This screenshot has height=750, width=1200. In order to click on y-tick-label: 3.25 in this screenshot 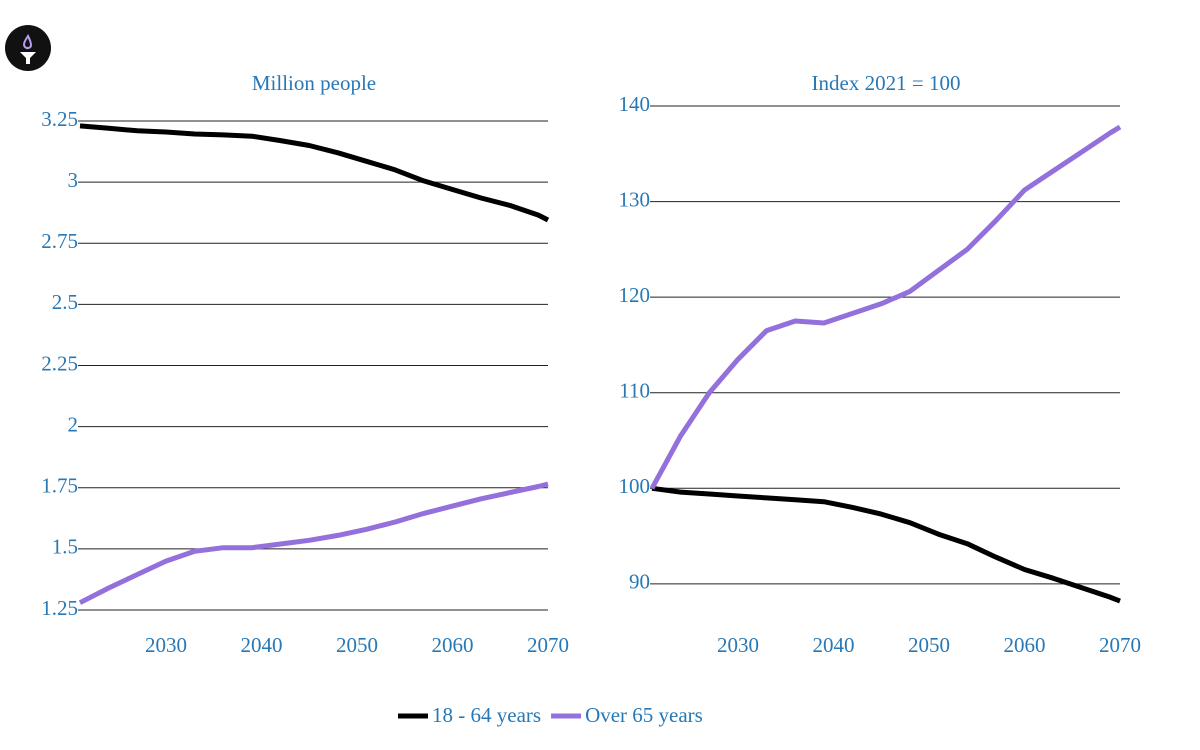, I will do `click(59, 119)`.